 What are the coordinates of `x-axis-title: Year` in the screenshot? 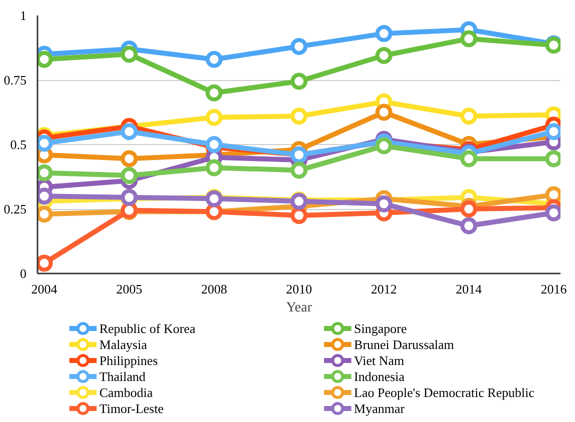 It's located at (299, 308).